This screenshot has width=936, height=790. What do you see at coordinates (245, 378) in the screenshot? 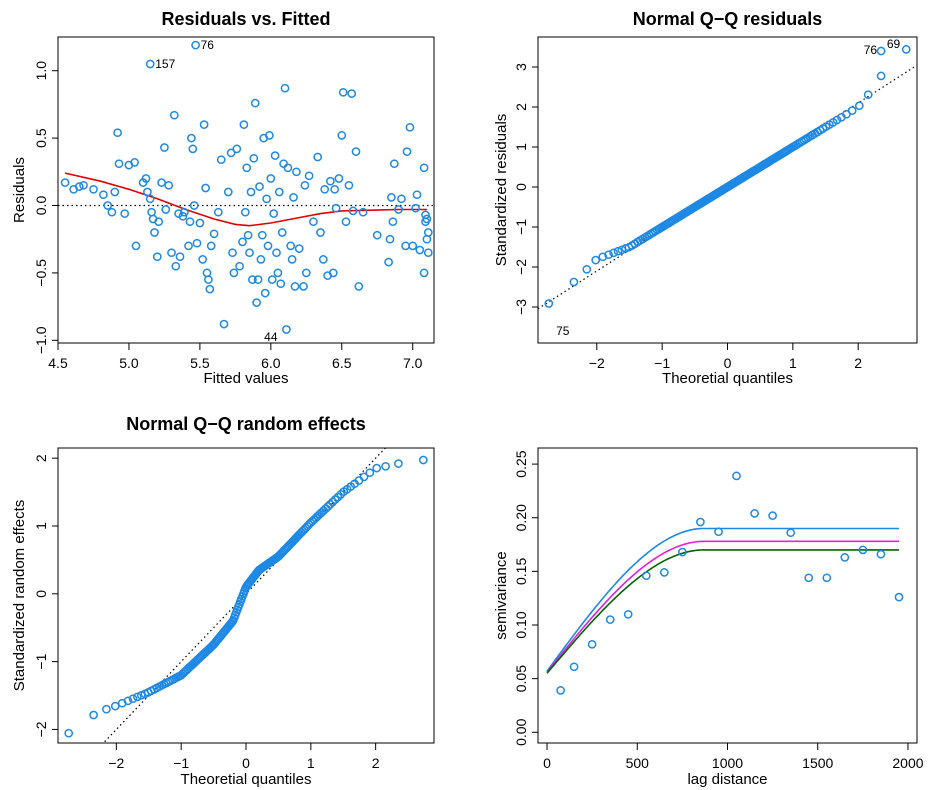
I see `panel1-x-axis-label: Fitted values` at bounding box center [245, 378].